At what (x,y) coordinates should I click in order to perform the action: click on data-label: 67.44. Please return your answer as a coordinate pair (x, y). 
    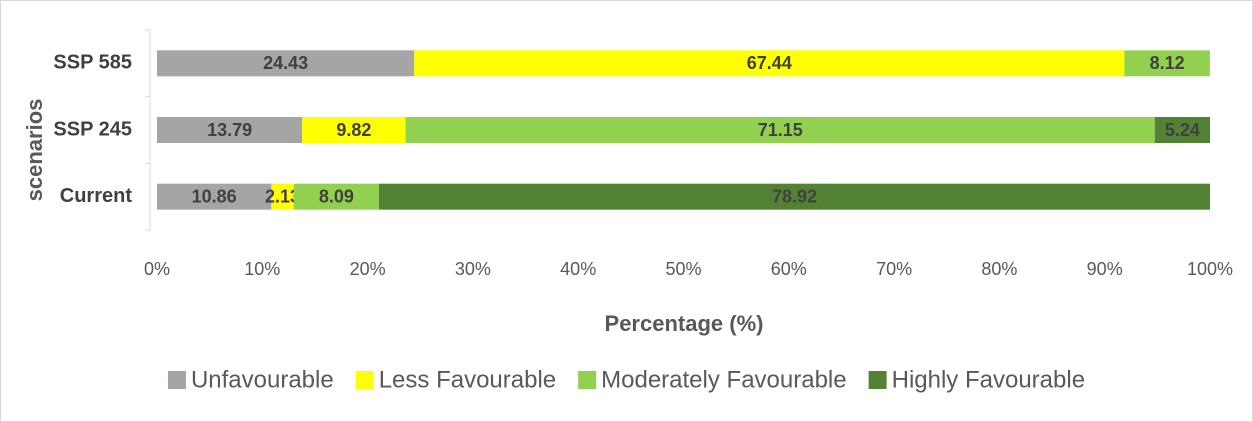
    Looking at the image, I should click on (769, 63).